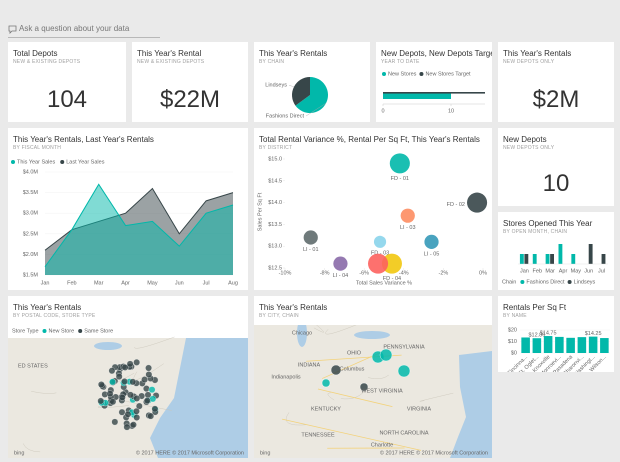 Image resolution: width=620 pixels, height=462 pixels. I want to click on tile-subtitle: BY POSTAL CODE, STORE TYPE, so click(54, 316).